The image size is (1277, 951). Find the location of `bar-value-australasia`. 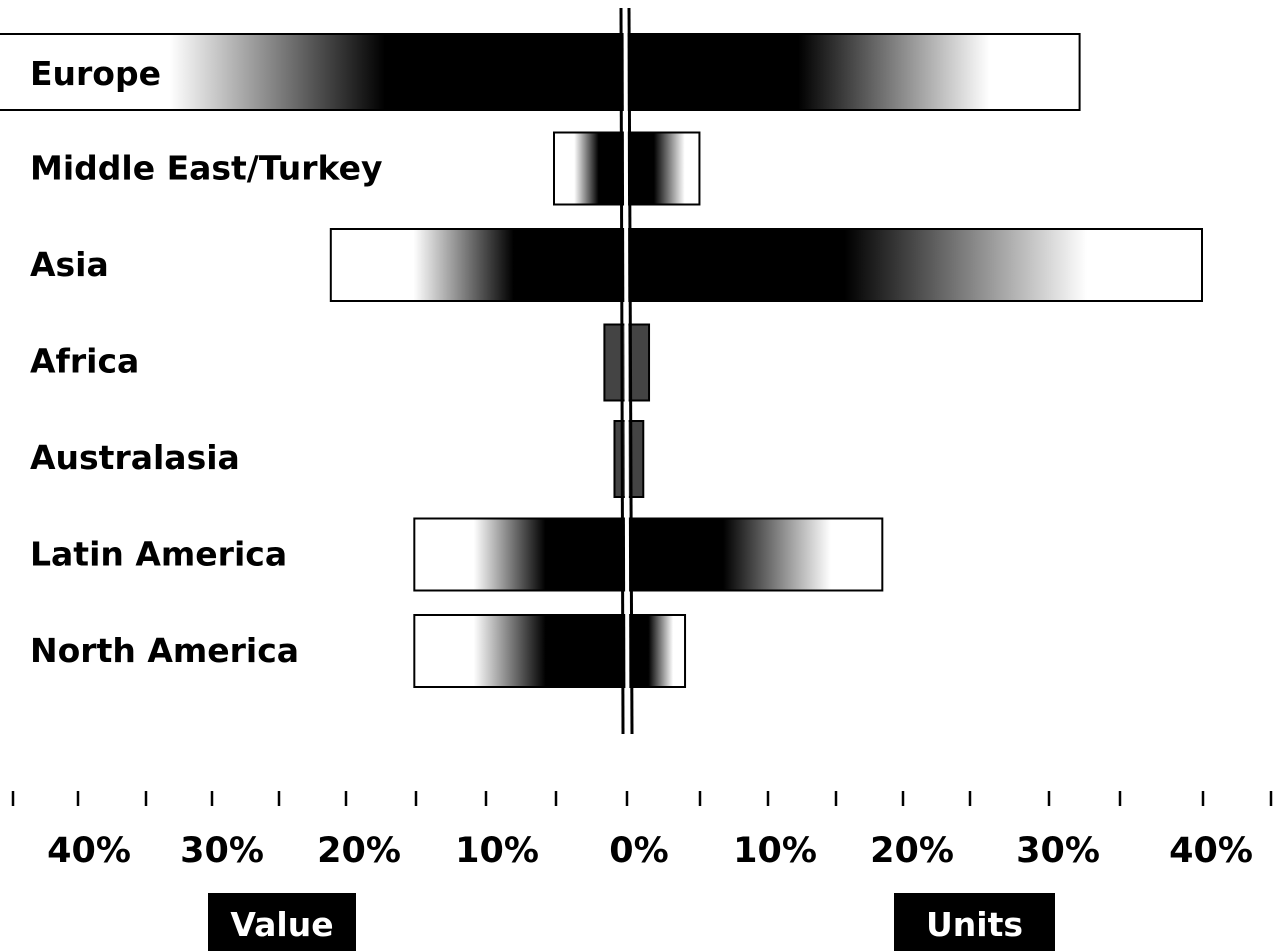

bar-value-australasia is located at coordinates (620, 459).